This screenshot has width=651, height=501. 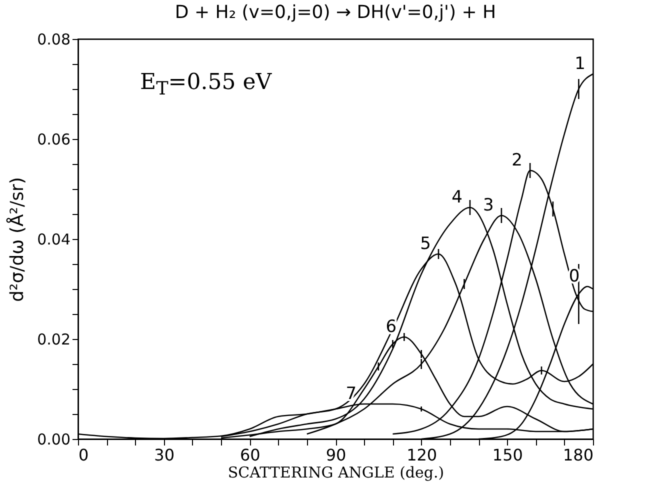 What do you see at coordinates (164, 455) in the screenshot?
I see `x-tick-label: 30` at bounding box center [164, 455].